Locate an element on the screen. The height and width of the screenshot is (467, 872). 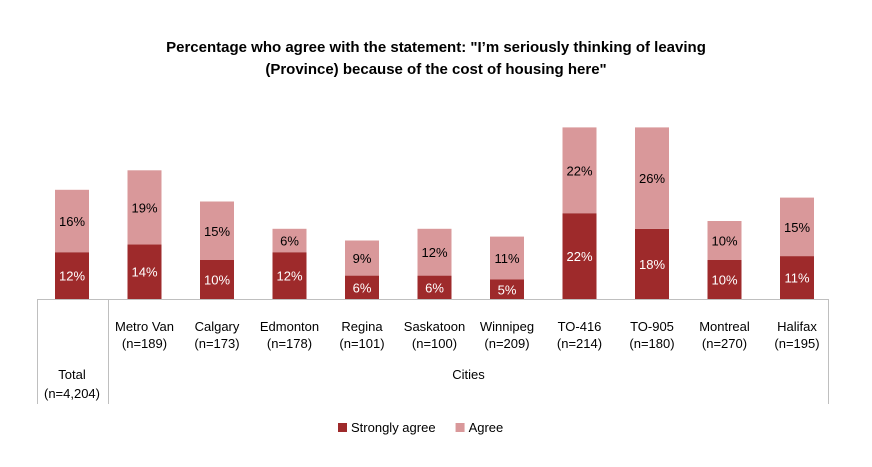
category-label-3: Edmonton is located at coordinates (289, 326).